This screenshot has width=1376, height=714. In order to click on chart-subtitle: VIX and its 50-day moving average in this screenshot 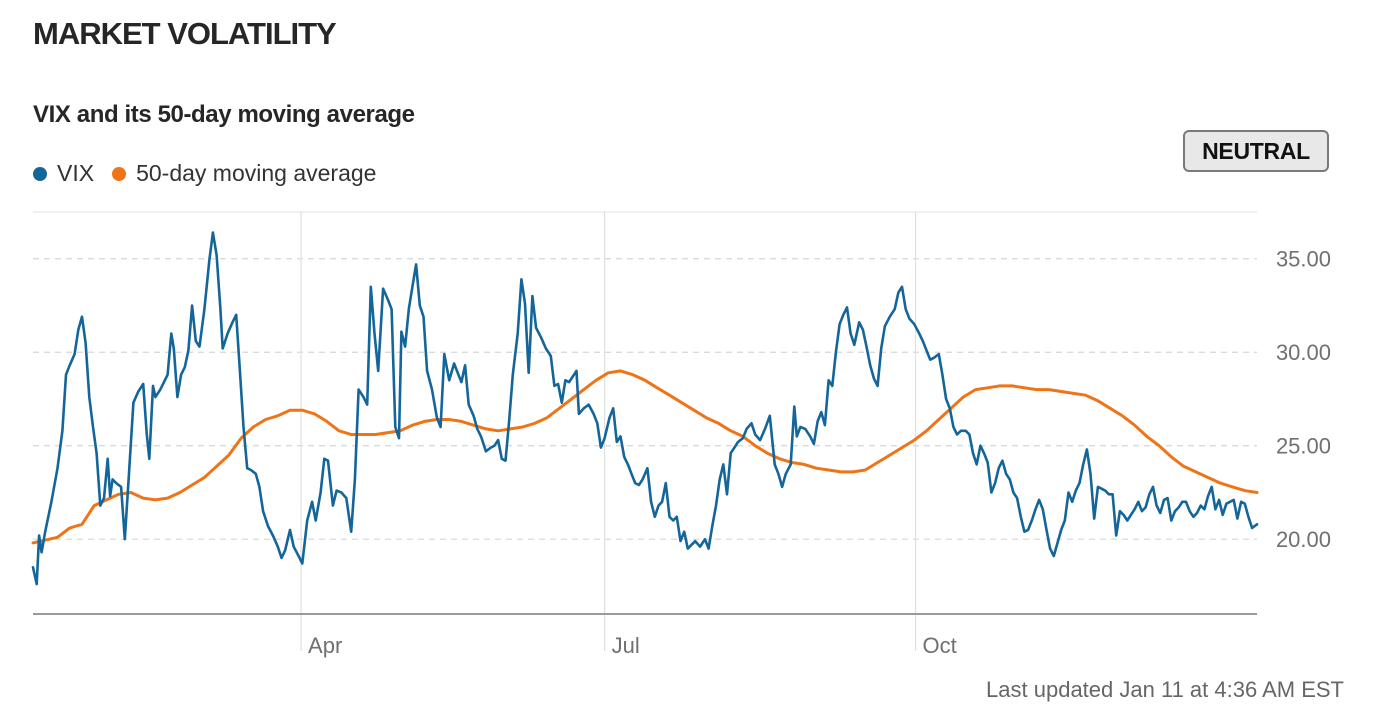, I will do `click(224, 114)`.